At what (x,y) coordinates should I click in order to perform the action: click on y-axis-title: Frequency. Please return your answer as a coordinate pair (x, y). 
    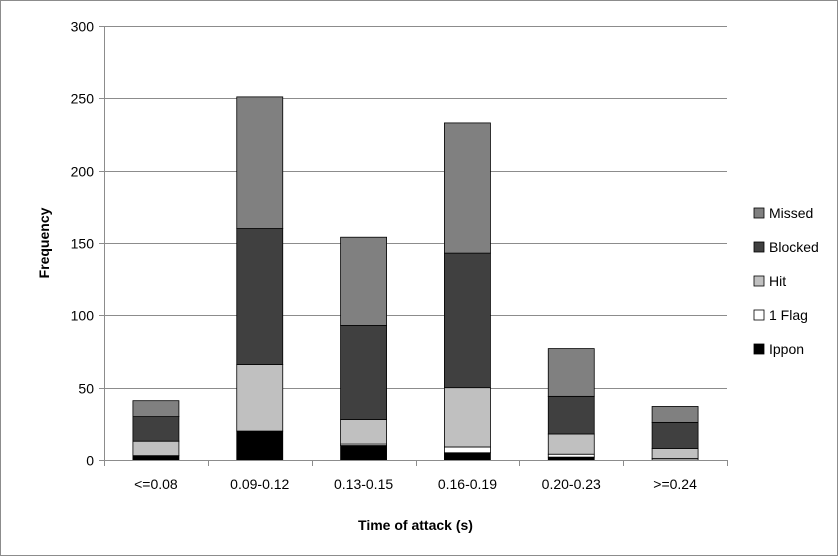
    Looking at the image, I should click on (44, 242).